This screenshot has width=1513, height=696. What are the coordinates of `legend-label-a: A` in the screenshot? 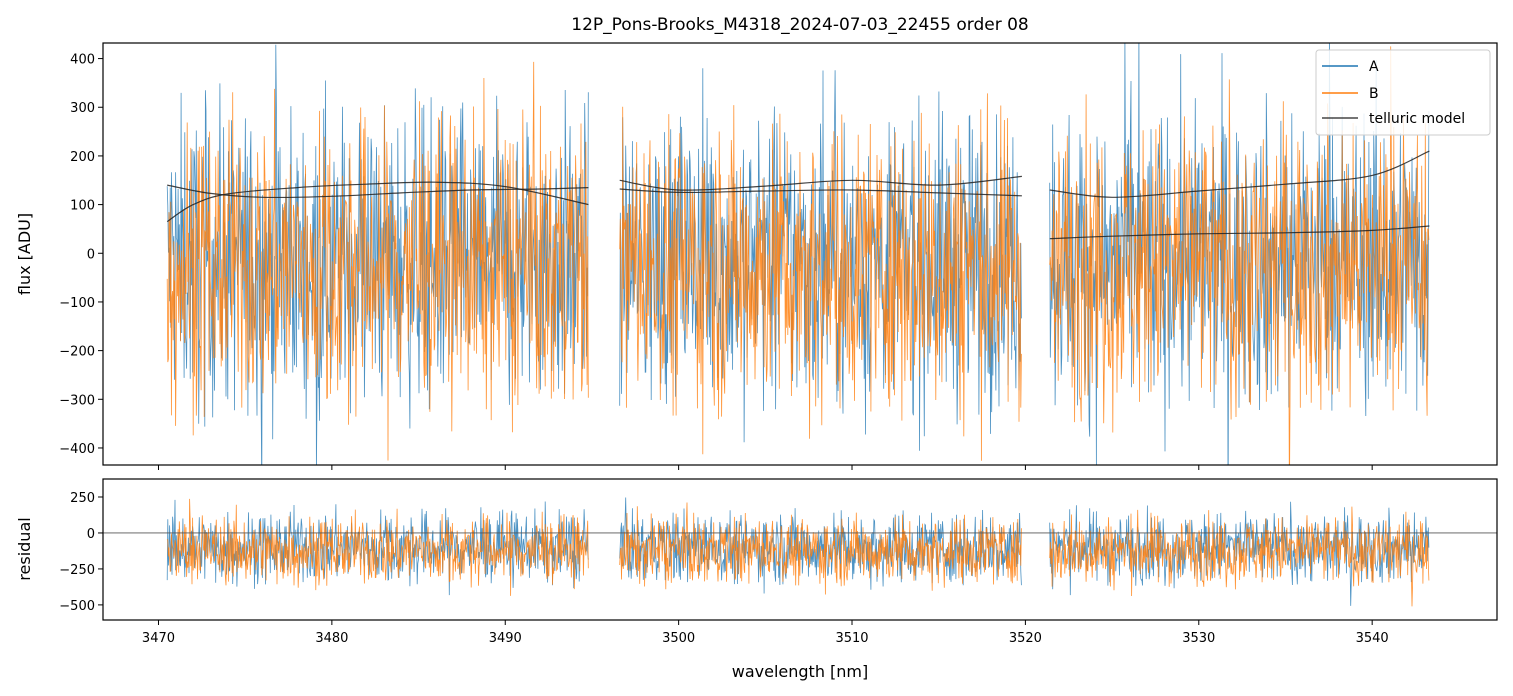 It's located at (1374, 67).